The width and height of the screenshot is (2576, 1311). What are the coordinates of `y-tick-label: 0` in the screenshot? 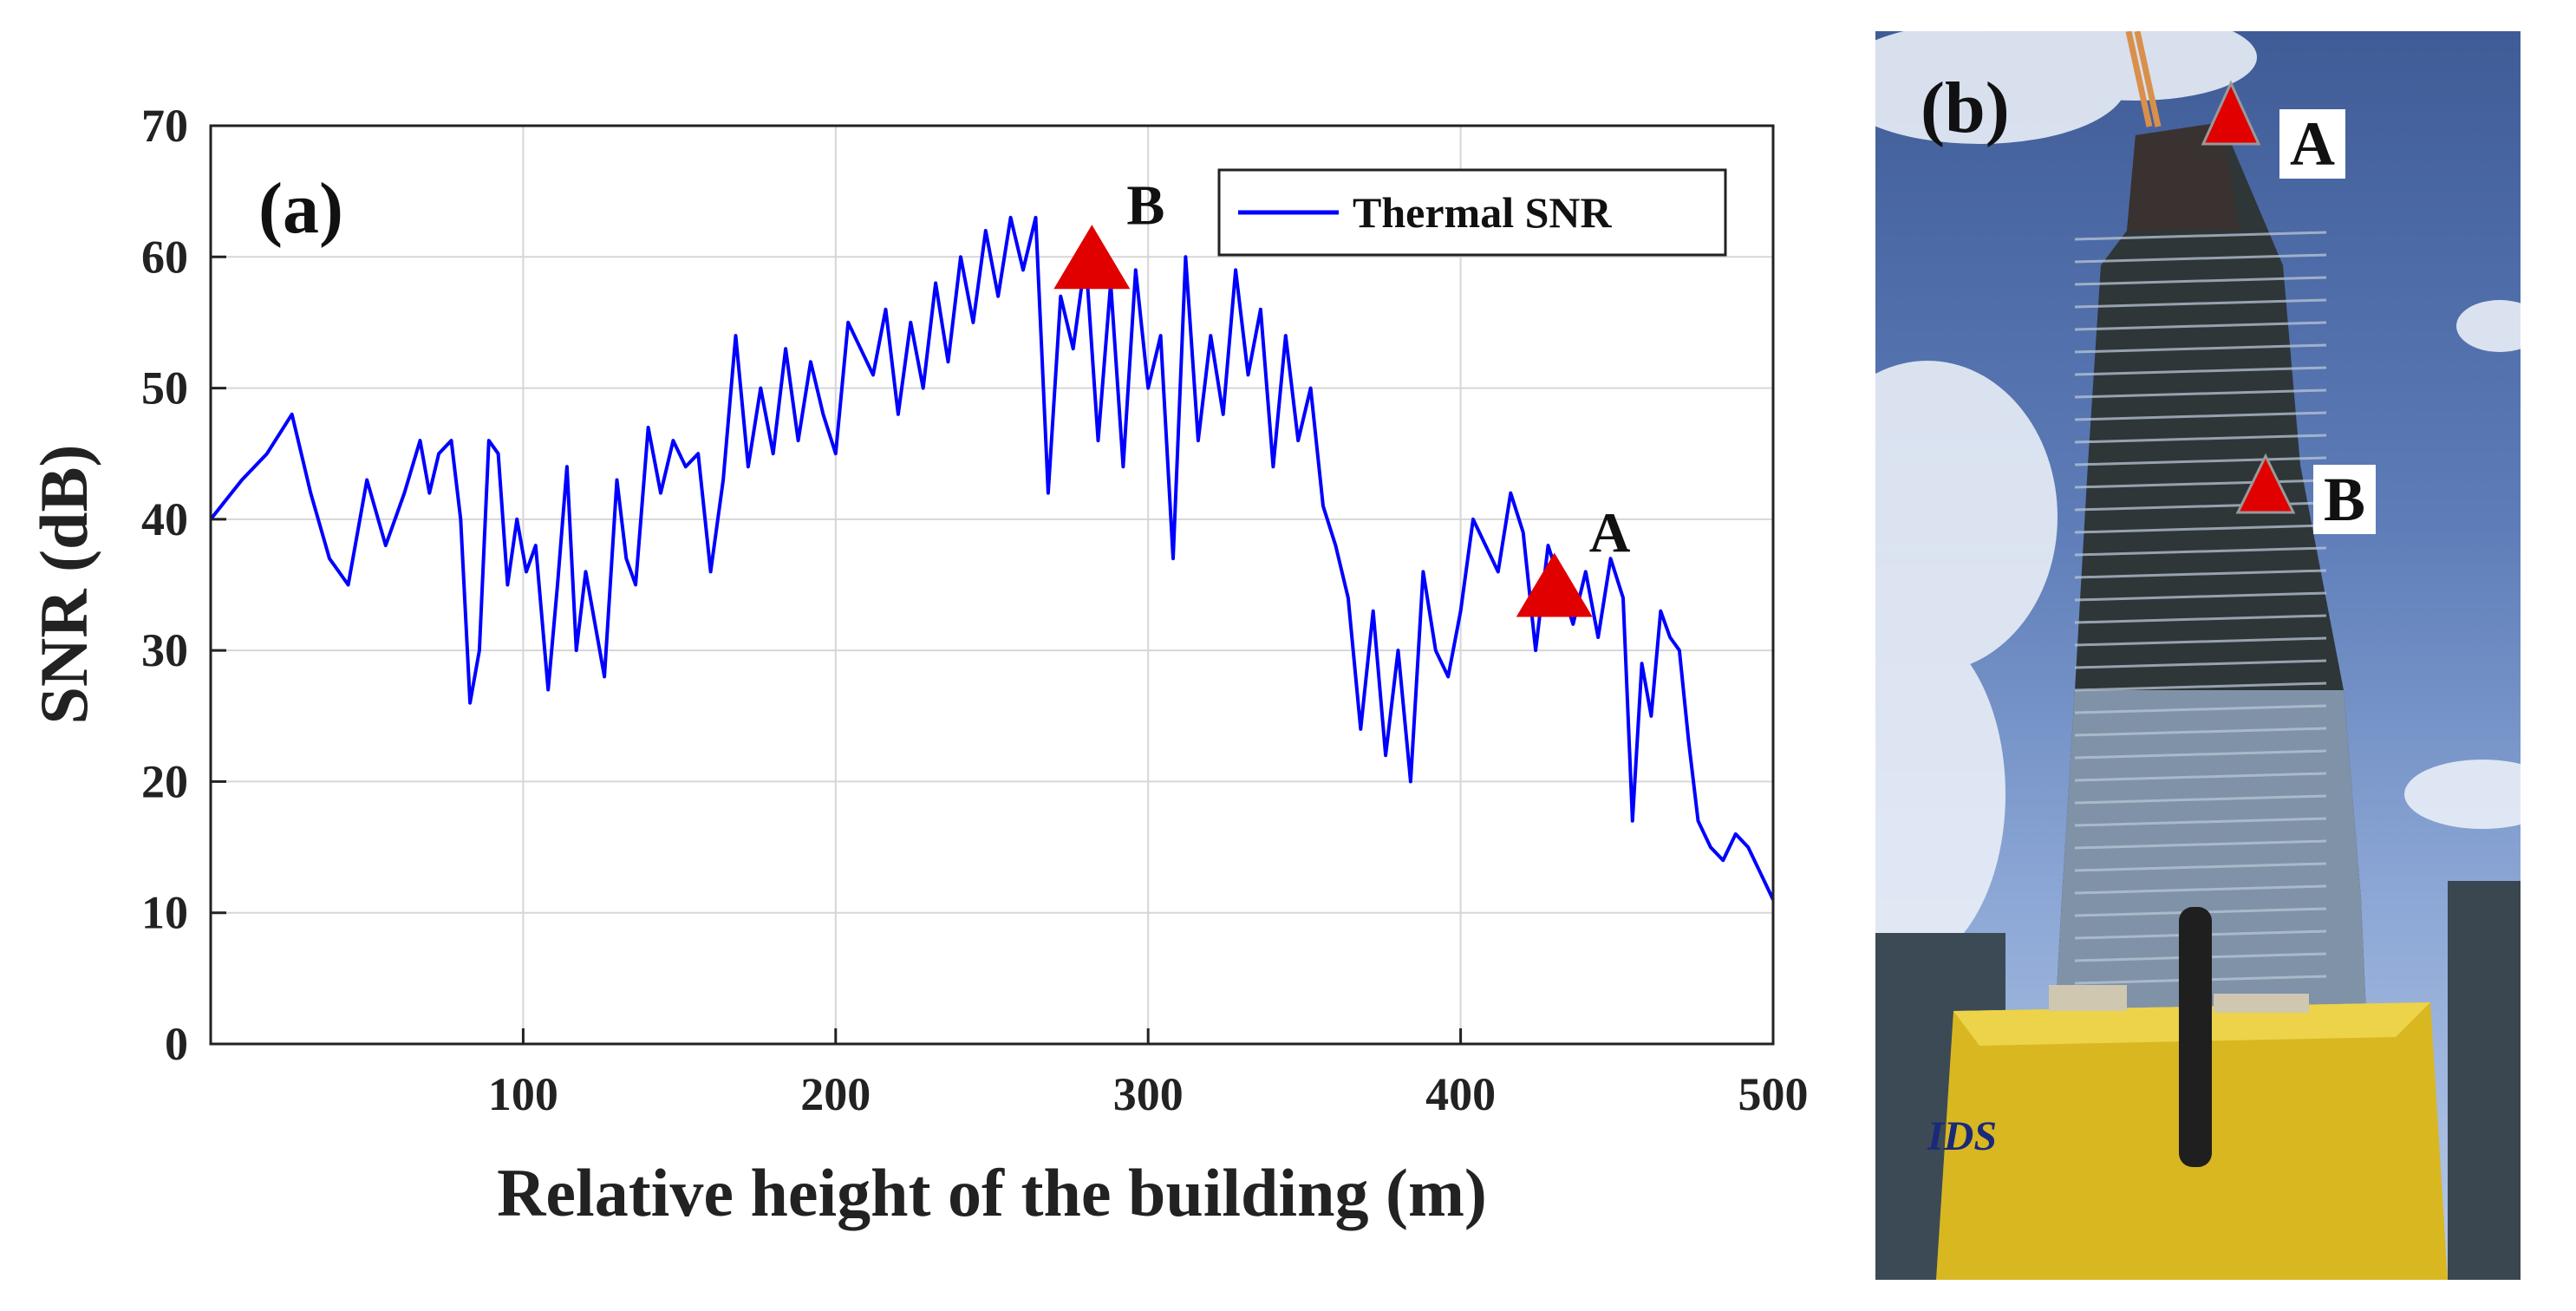 It's located at (177, 1044).